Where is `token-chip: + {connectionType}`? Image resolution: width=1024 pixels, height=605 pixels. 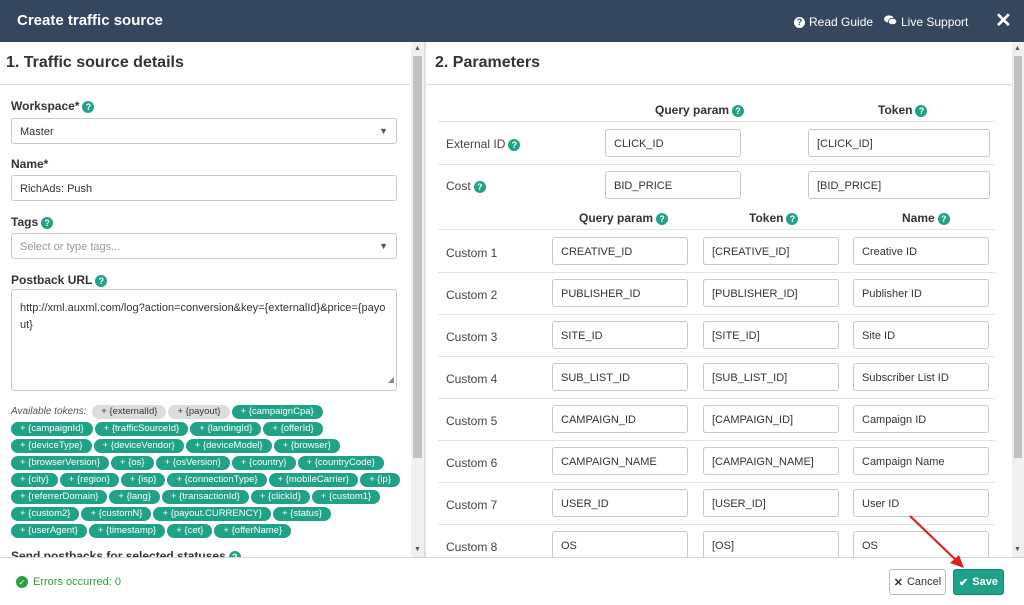 token-chip: + {connectionType} is located at coordinates (217, 480).